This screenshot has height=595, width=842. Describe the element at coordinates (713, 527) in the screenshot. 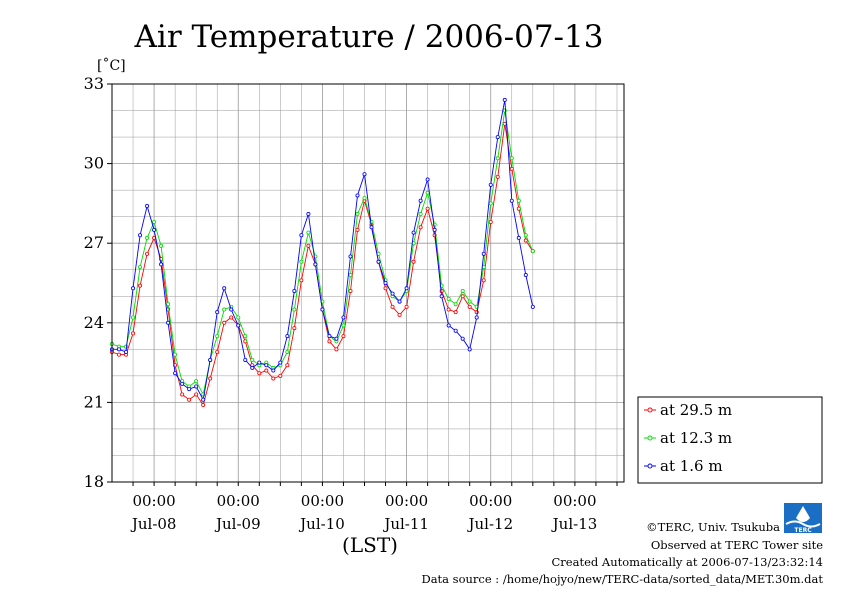

I see `footer-copyright: ©TERC, Univ. Tsukuba` at that location.